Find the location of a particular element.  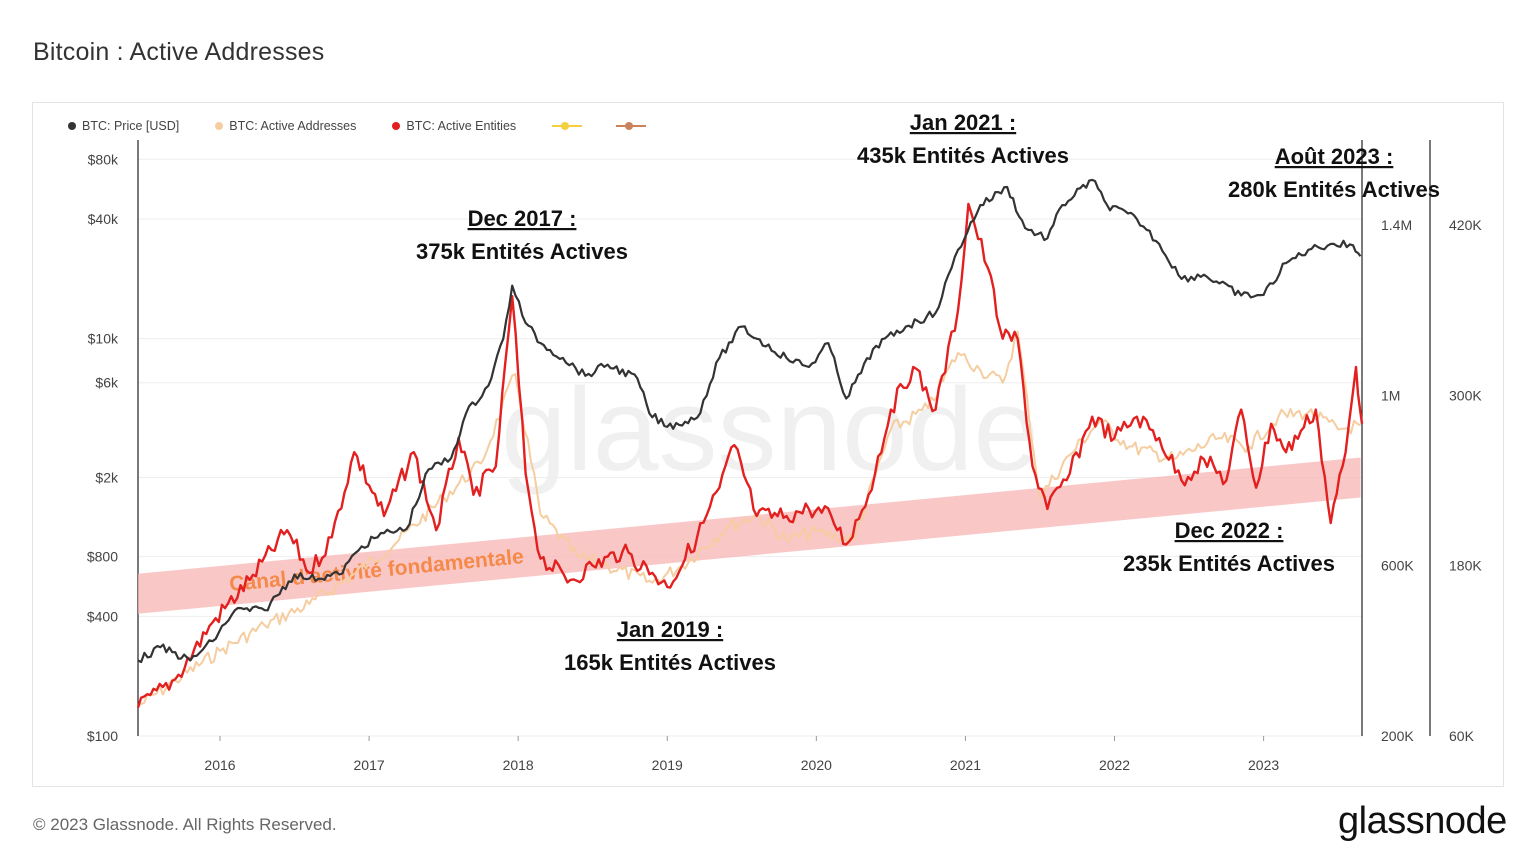

y-left-tick-label: $100 is located at coordinates (102, 736).